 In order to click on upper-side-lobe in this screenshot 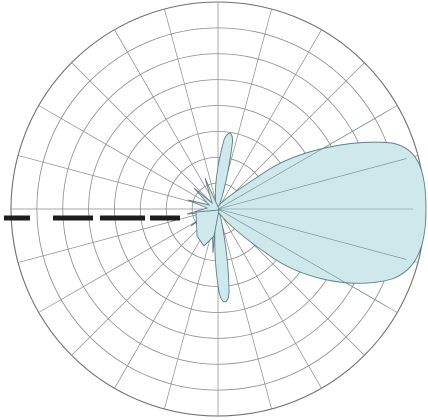, I will do `click(223, 169)`.